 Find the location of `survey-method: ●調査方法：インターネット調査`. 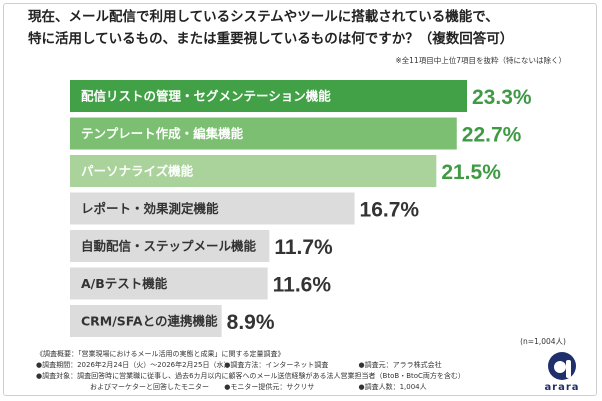

survey-method: ●調査方法：インターネット調査 is located at coordinates (276, 365).